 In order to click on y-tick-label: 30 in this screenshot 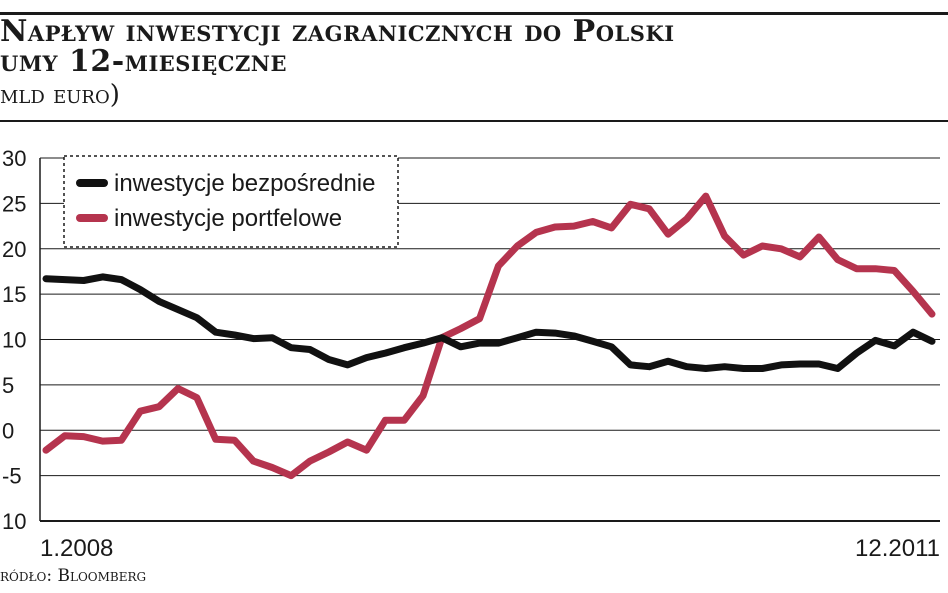, I will do `click(14, 158)`.